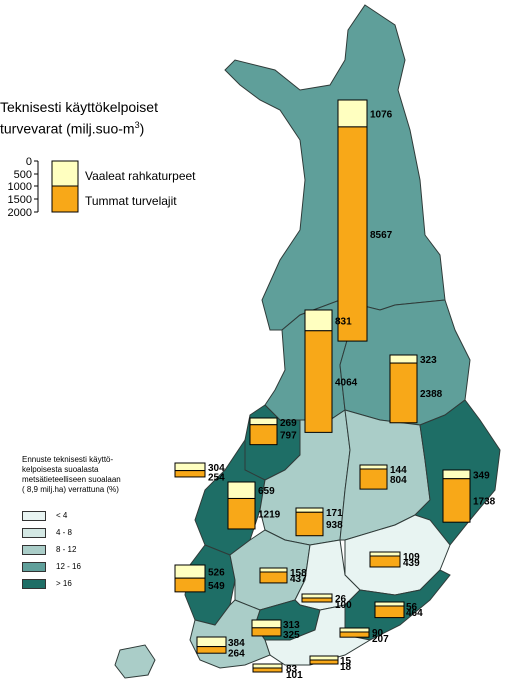  What do you see at coordinates (288, 436) in the screenshot?
I see `bar-dark-value: 797` at bounding box center [288, 436].